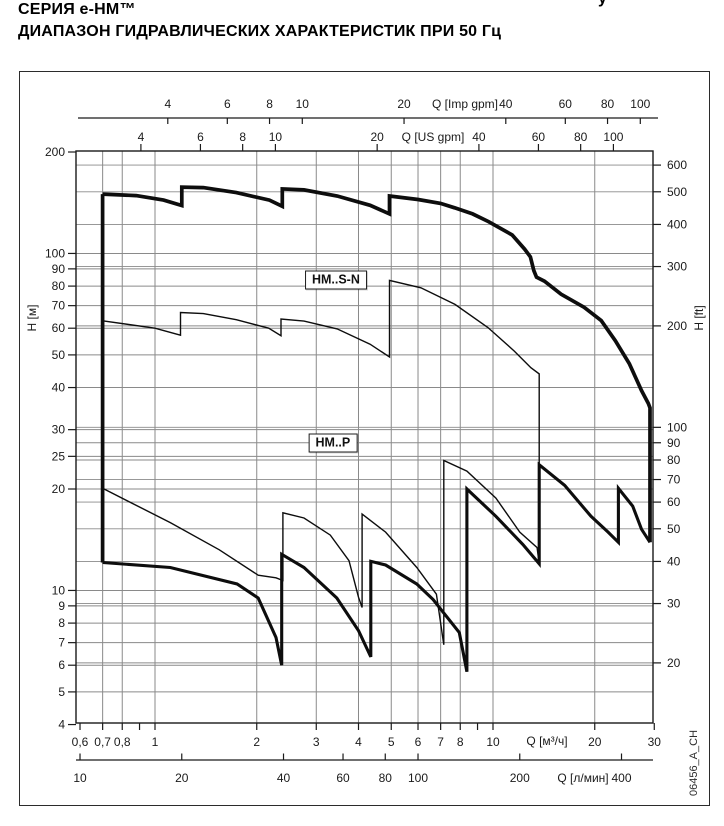  Describe the element at coordinates (602, 4) in the screenshot. I see `page-cut-fragment: у` at that location.